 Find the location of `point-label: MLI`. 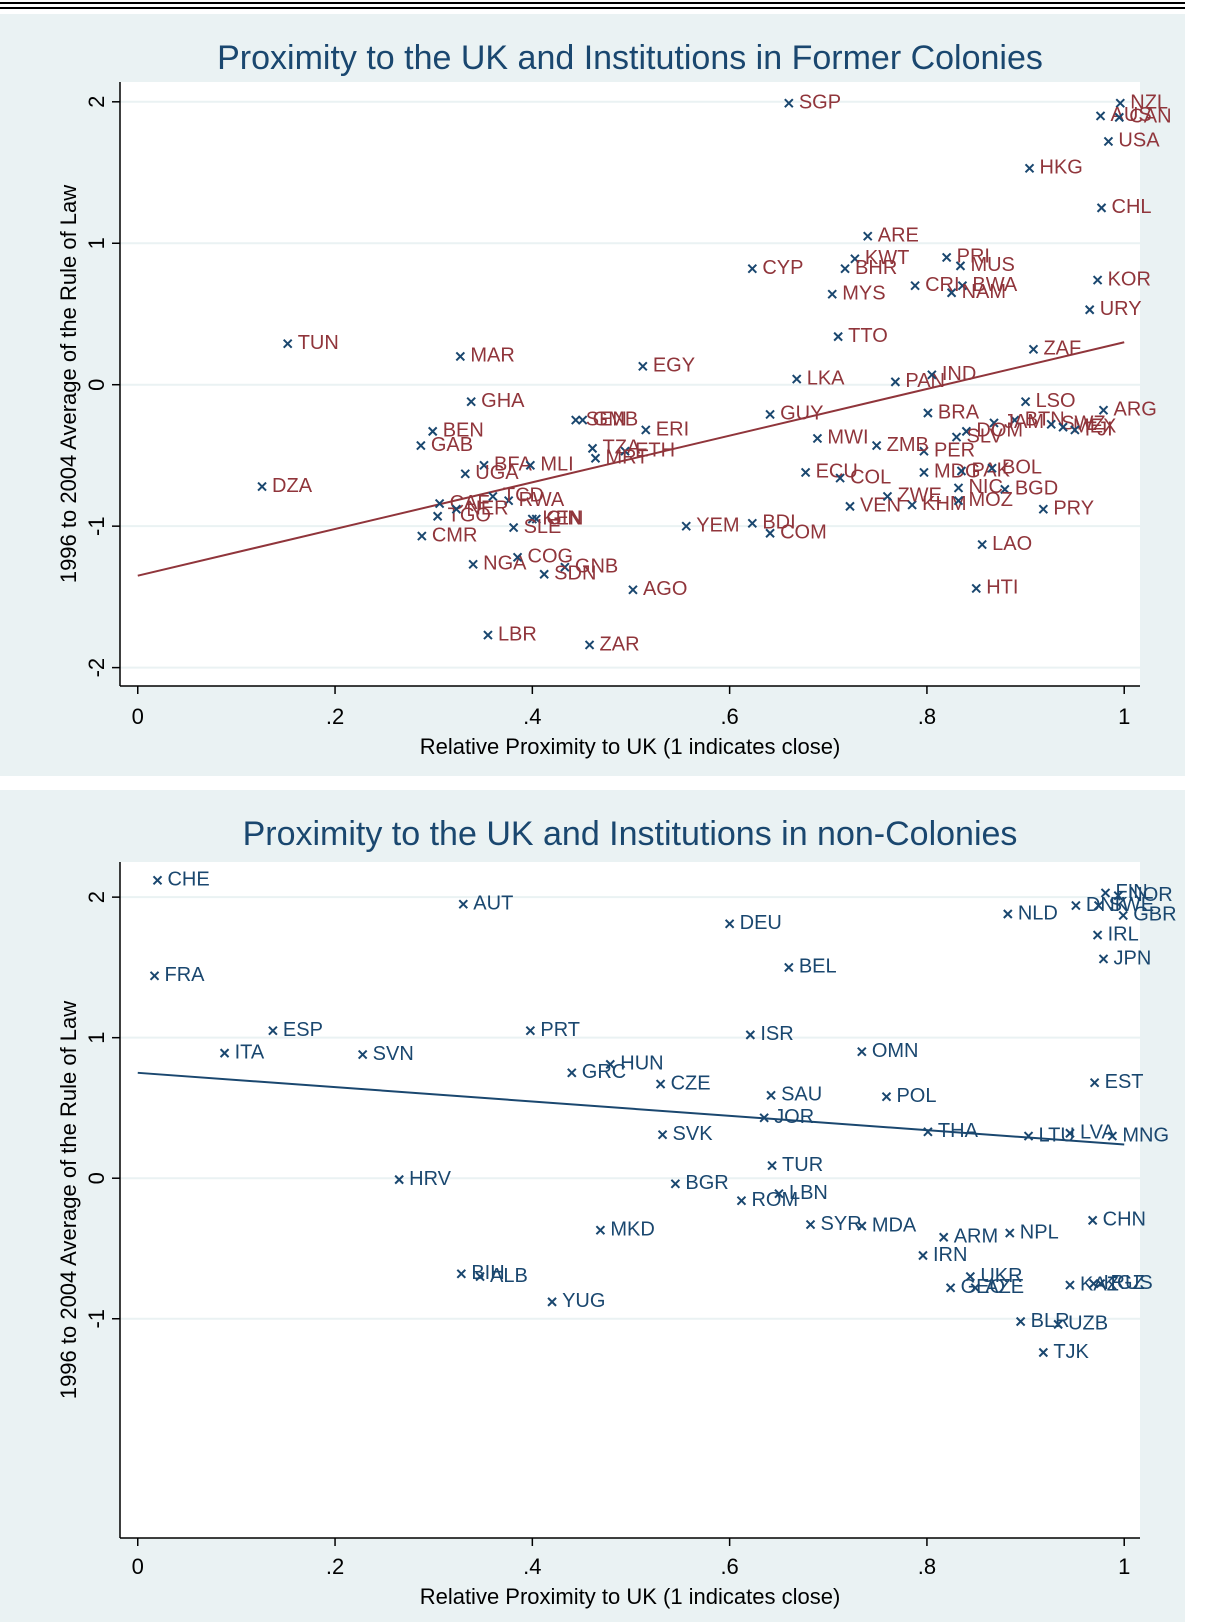

point-label: MLI is located at coordinates (556, 465).